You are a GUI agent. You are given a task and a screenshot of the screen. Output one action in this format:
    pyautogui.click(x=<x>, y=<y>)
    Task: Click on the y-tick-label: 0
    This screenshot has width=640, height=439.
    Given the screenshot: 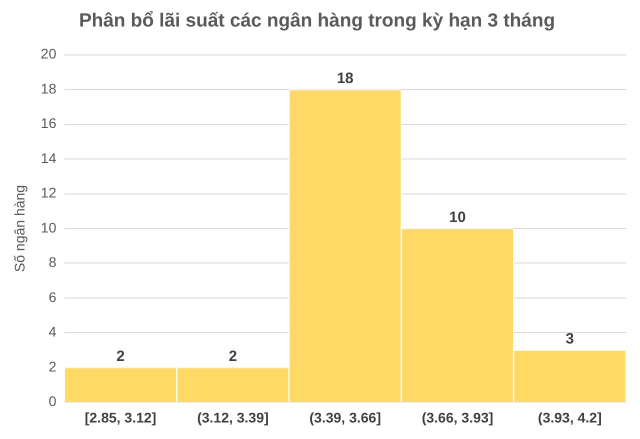 What is the action you would take?
    pyautogui.click(x=52, y=401)
    